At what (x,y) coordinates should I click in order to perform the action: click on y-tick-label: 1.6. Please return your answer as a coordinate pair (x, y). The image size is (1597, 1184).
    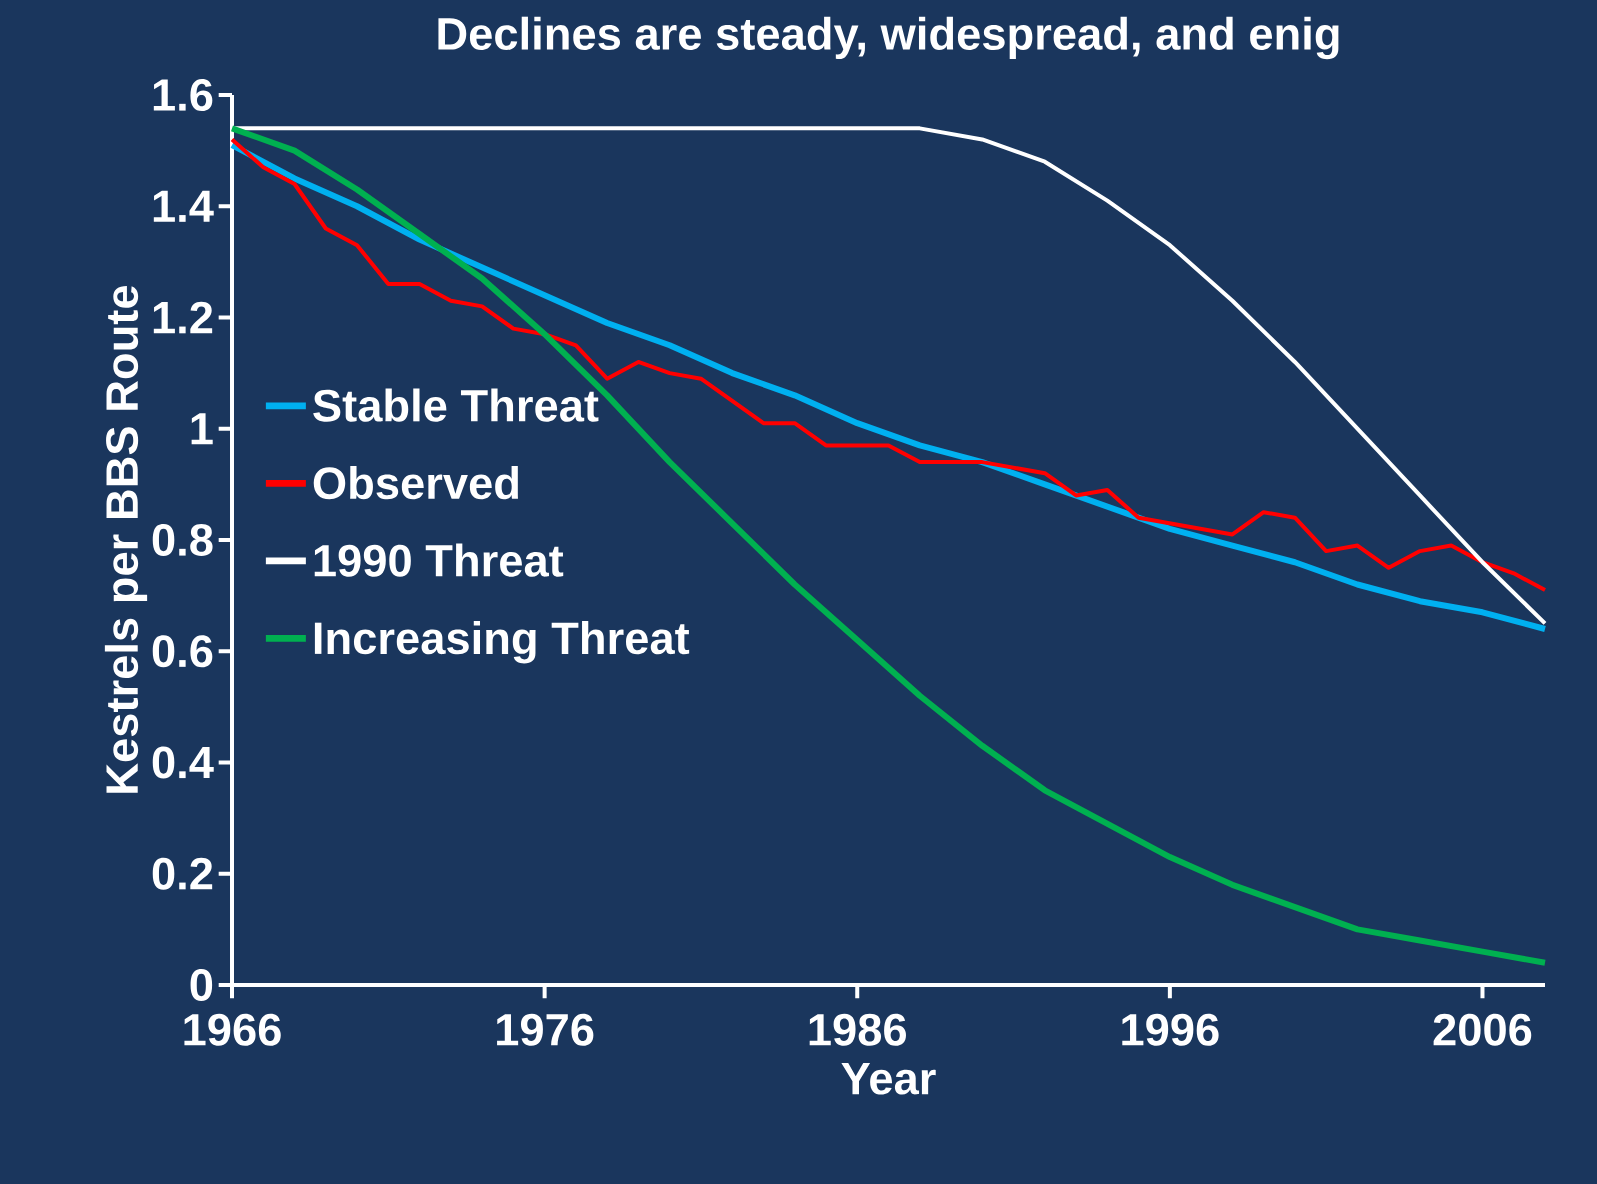
    Looking at the image, I should click on (183, 95).